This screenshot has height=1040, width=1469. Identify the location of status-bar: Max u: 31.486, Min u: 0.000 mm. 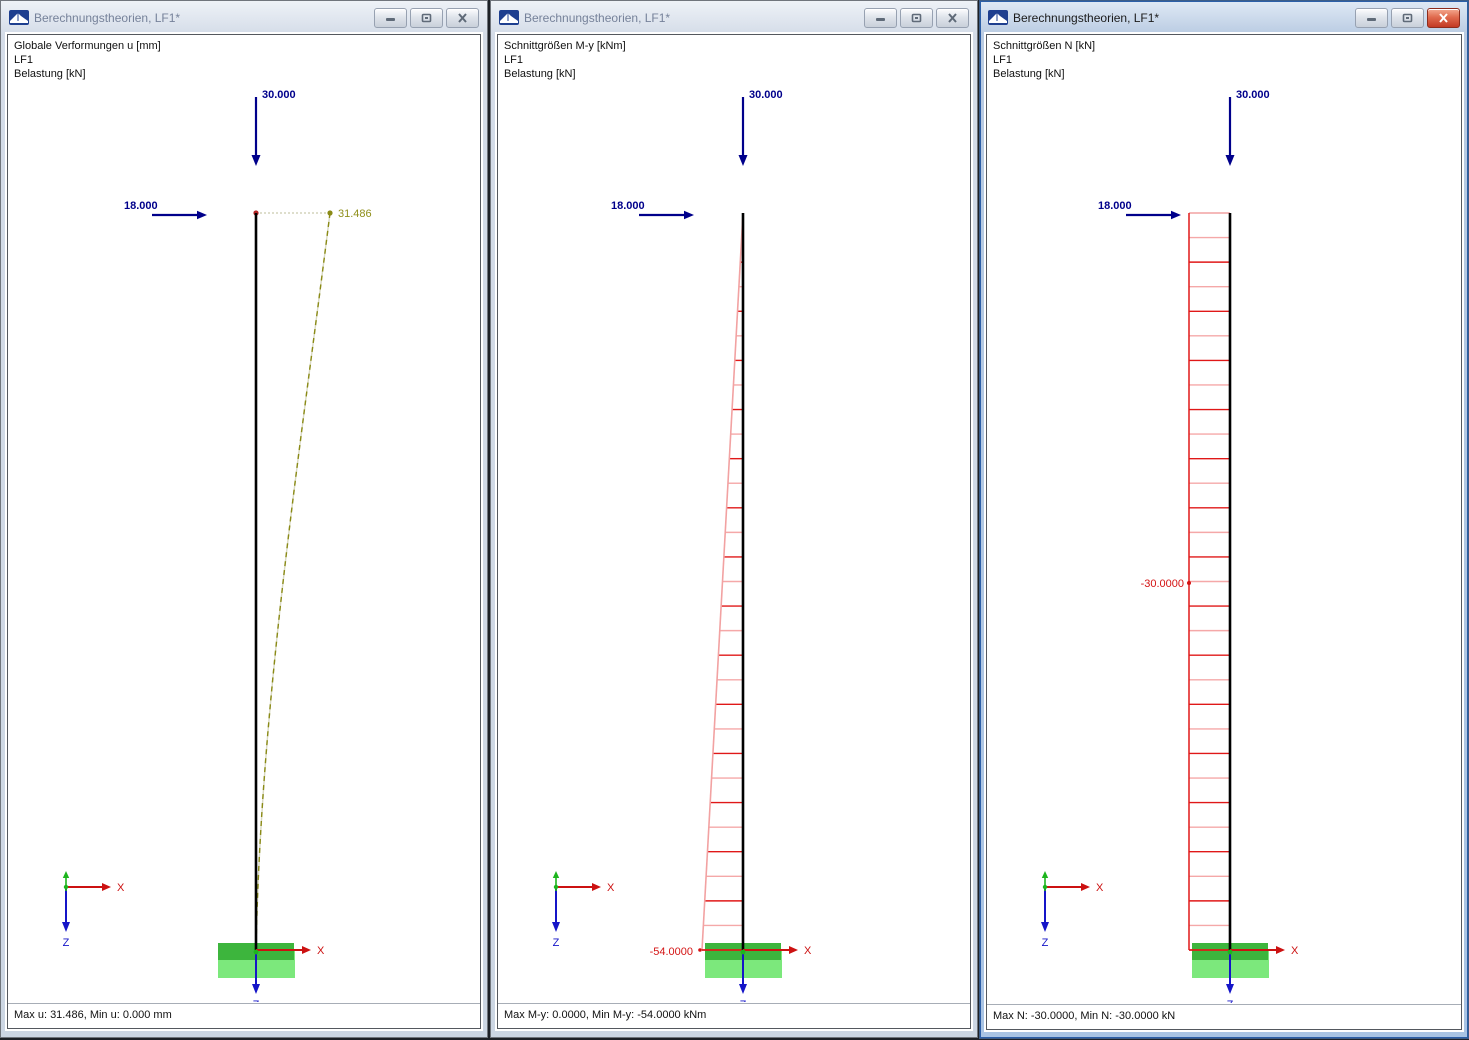
(244, 1015).